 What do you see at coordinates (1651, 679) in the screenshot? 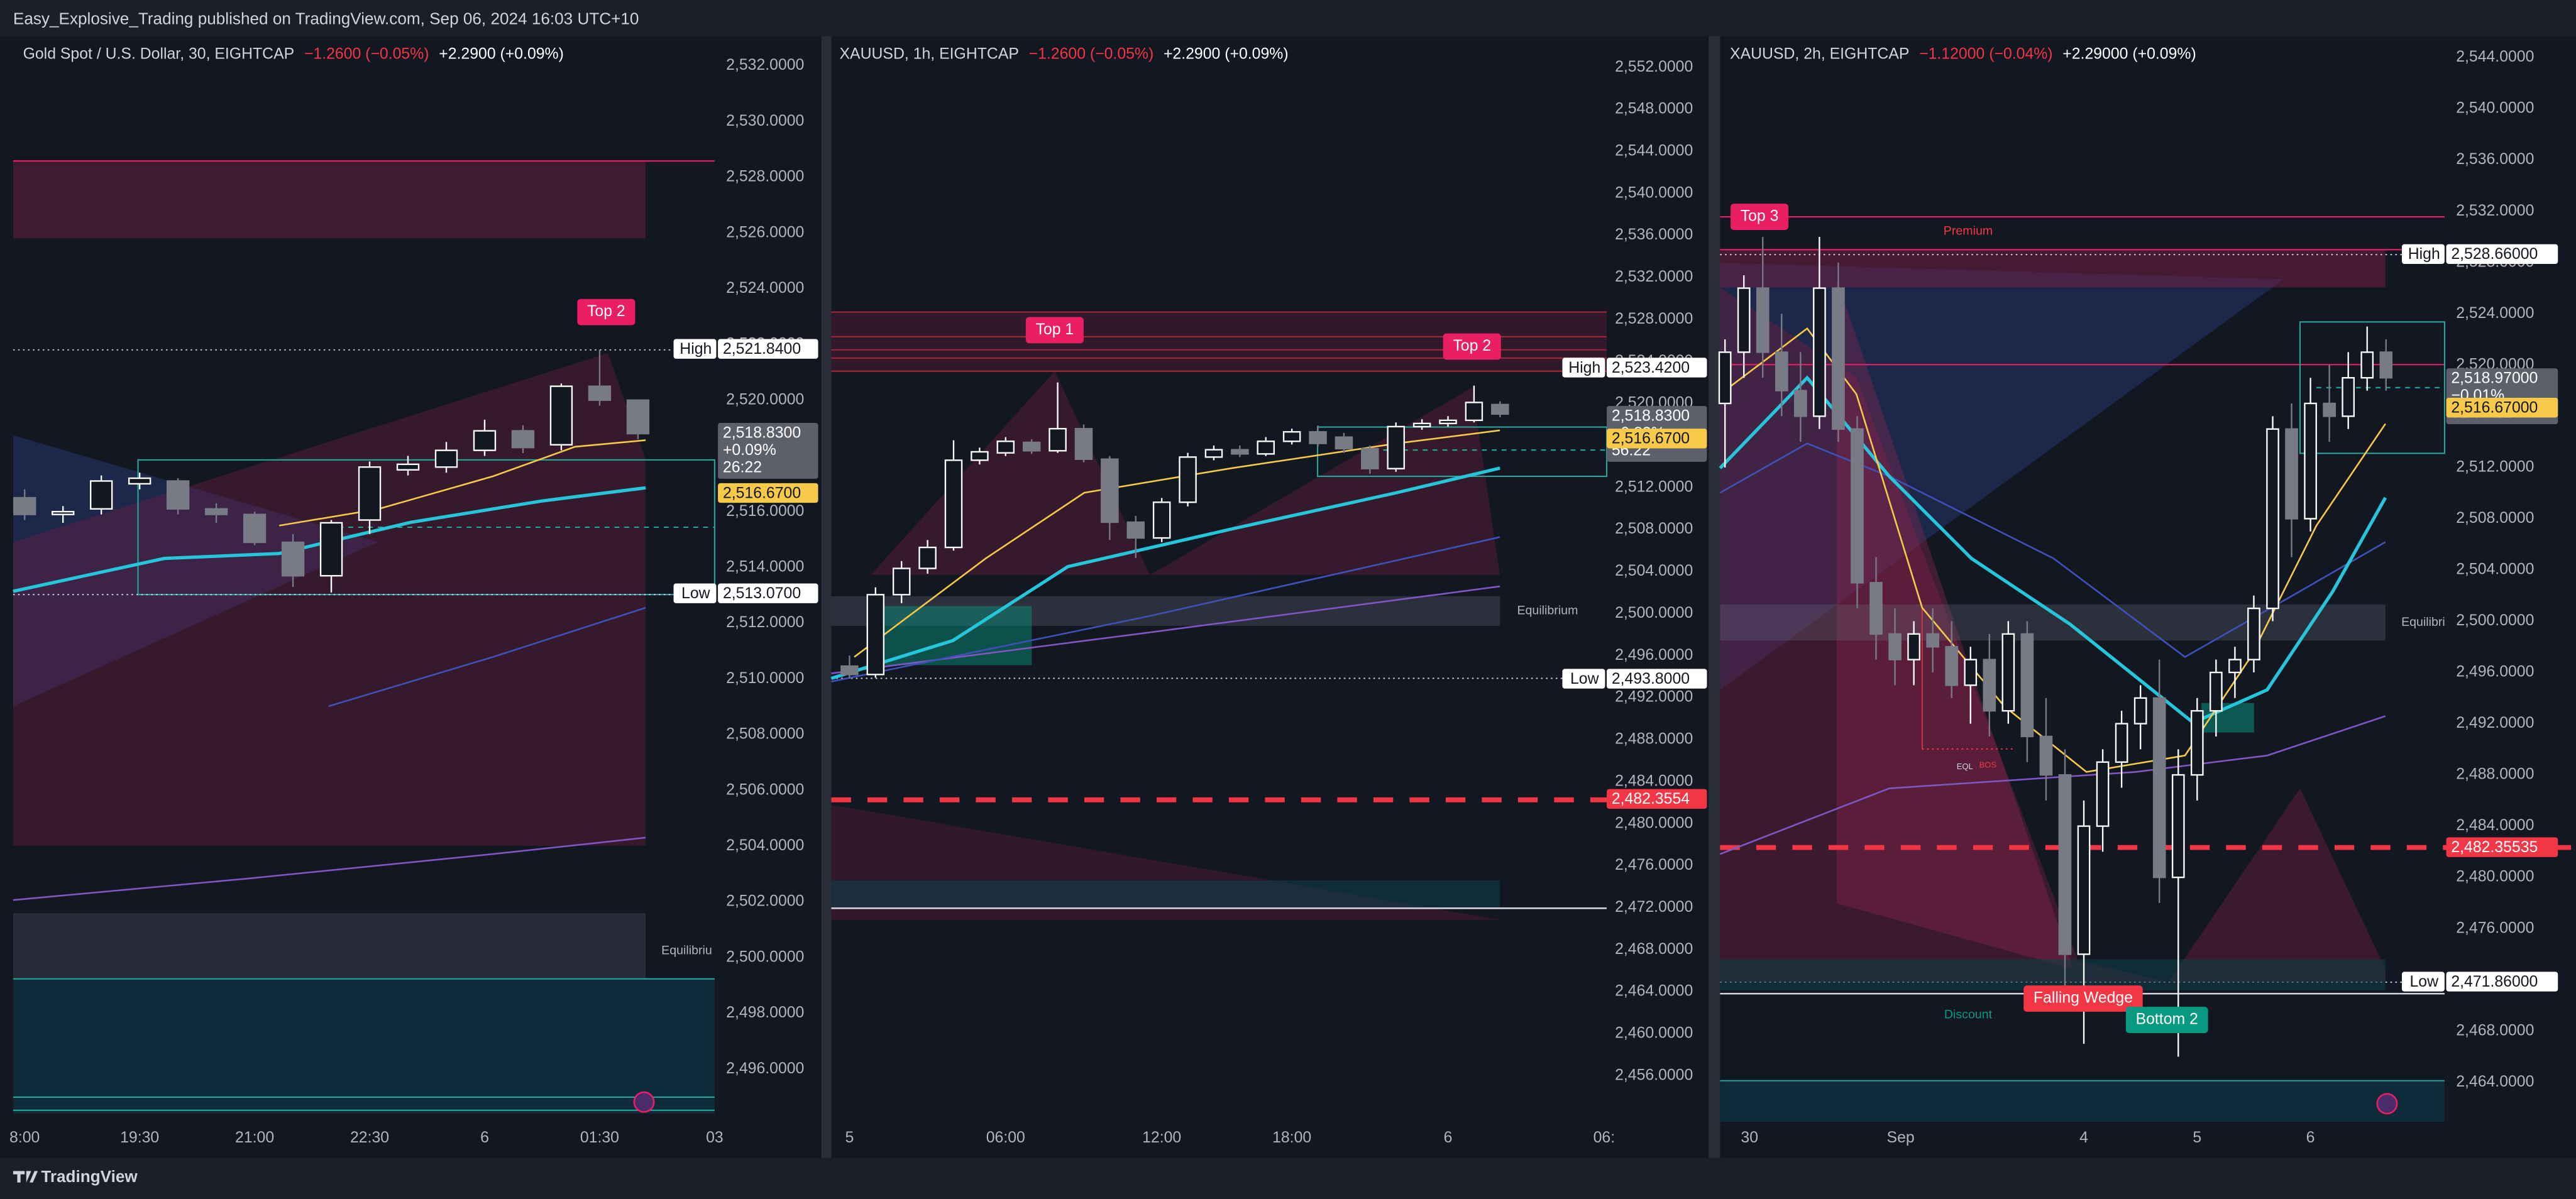
I see `price-tag-label: 2,493.8000` at bounding box center [1651, 679].